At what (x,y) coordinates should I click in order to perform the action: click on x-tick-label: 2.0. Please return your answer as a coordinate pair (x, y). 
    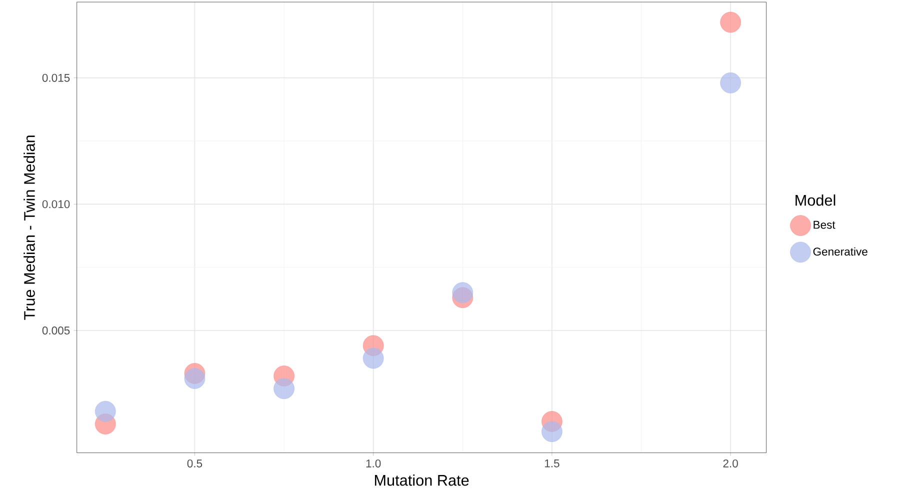
    Looking at the image, I should click on (730, 464).